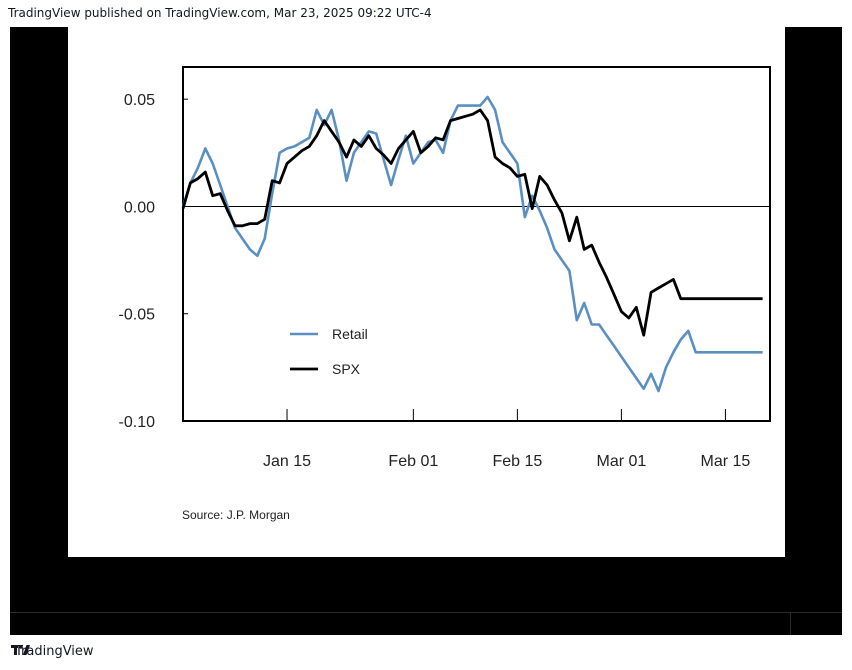 The image size is (852, 670). What do you see at coordinates (426, 612) in the screenshot?
I see `frame-divider` at bounding box center [426, 612].